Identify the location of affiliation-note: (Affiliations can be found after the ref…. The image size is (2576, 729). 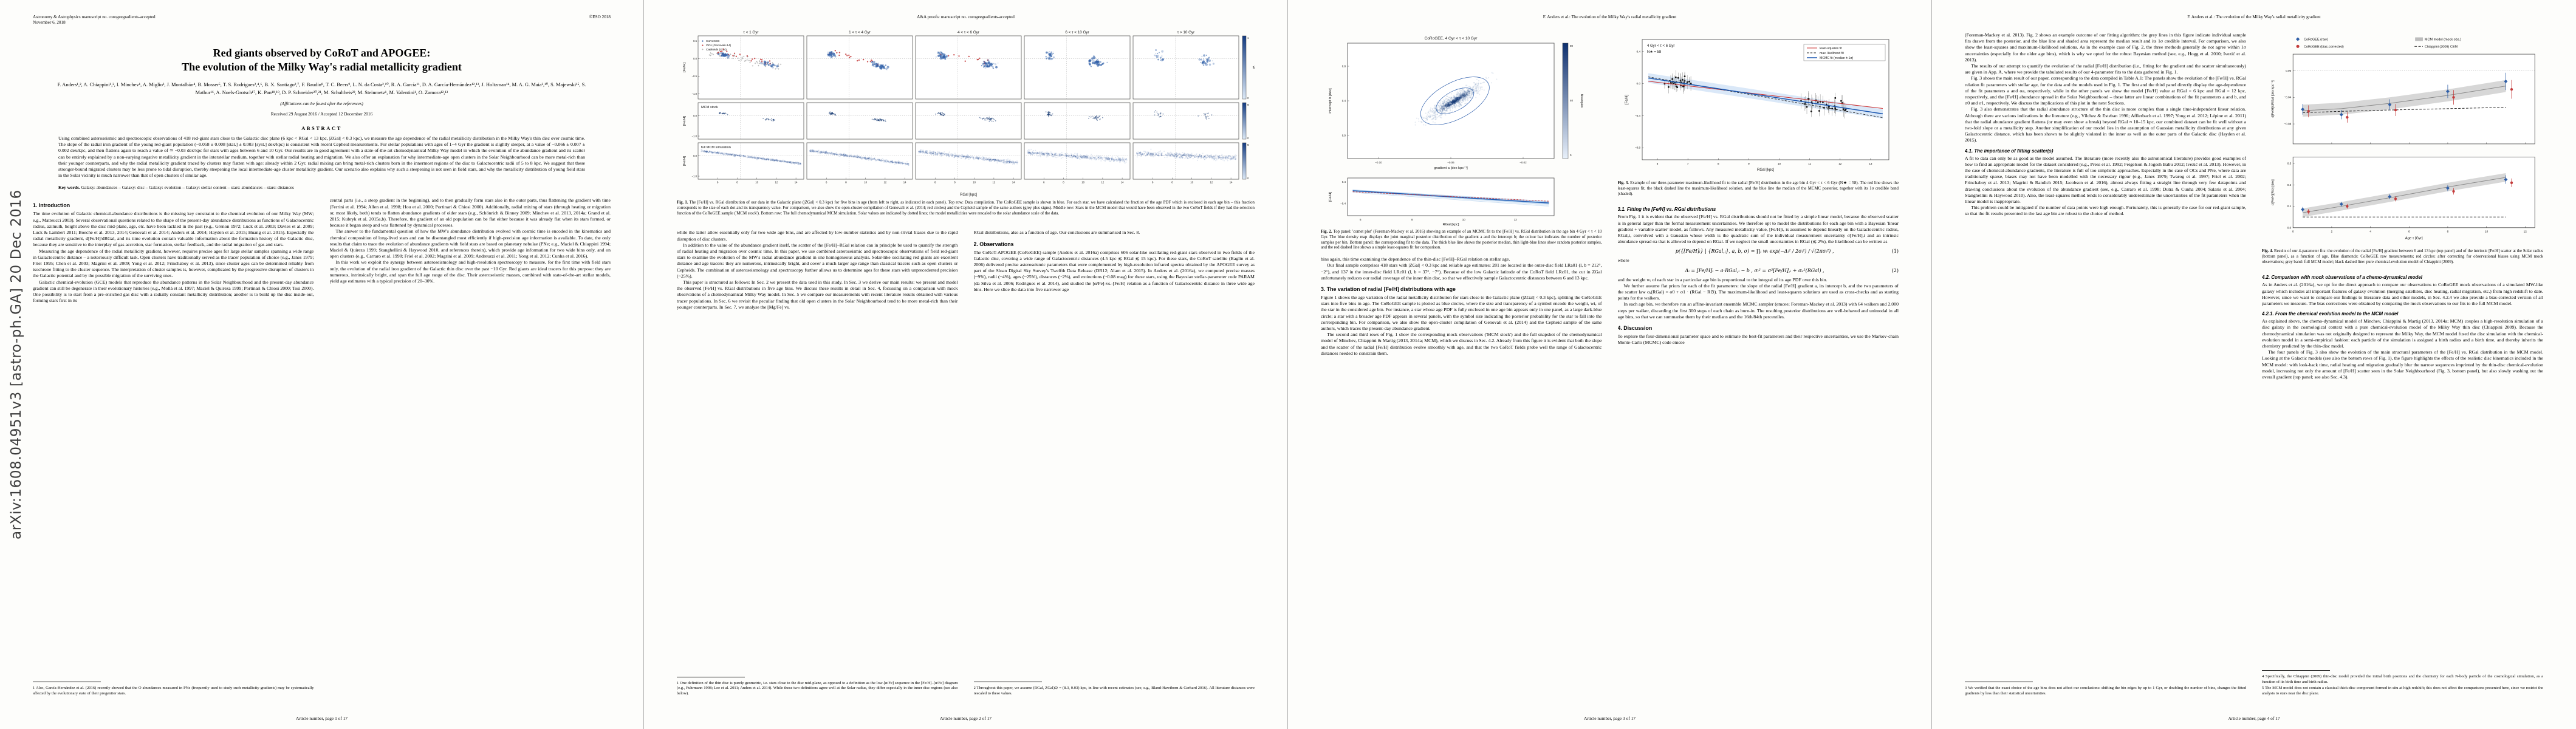
(322, 103).